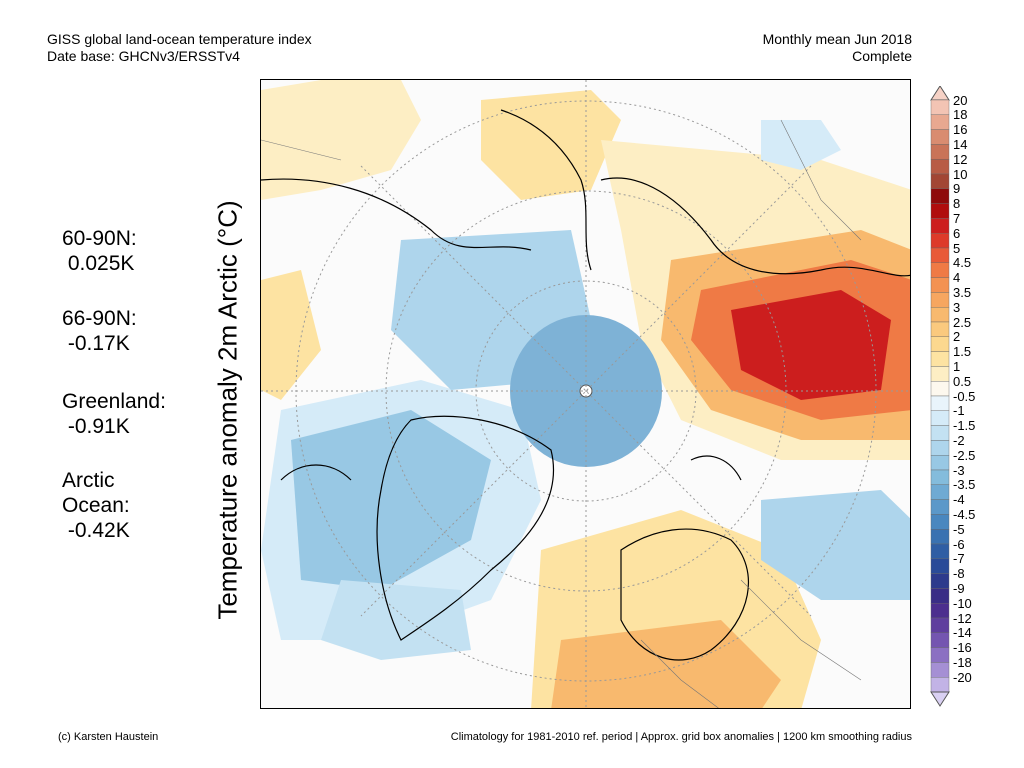  I want to click on colorbar-label: -2, so click(959, 440).